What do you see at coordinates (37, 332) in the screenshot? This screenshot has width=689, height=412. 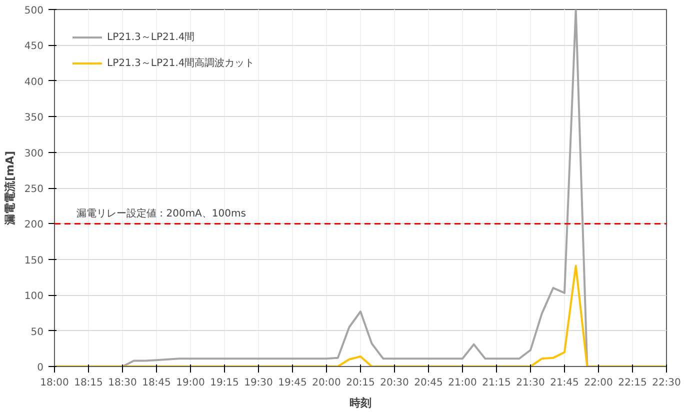 I see `y-tick-label: 50` at bounding box center [37, 332].